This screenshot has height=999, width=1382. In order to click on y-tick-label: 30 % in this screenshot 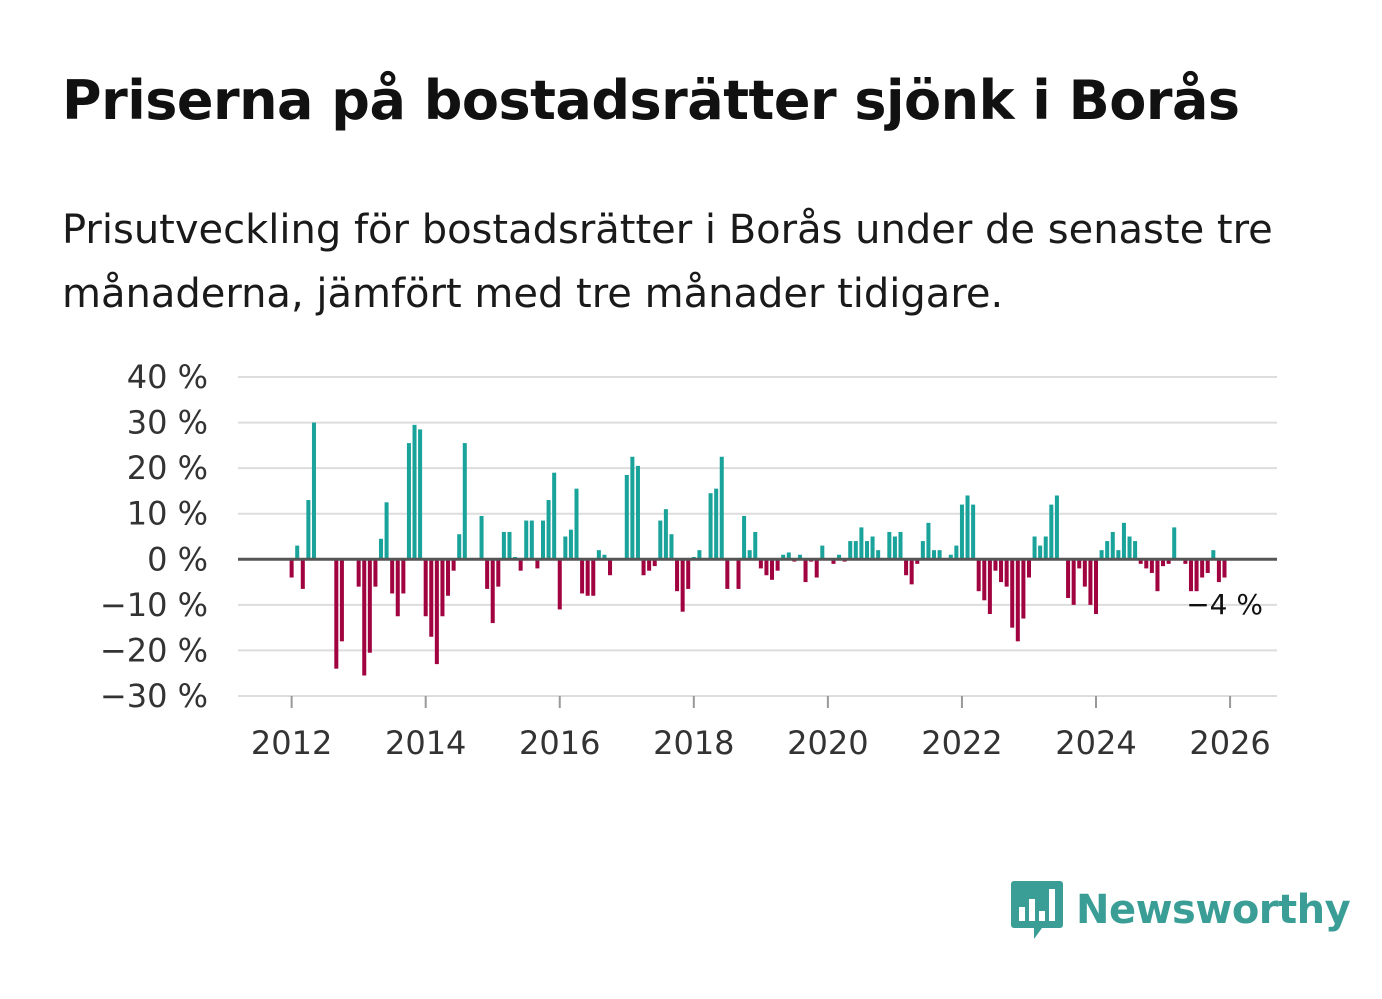, I will do `click(167, 423)`.